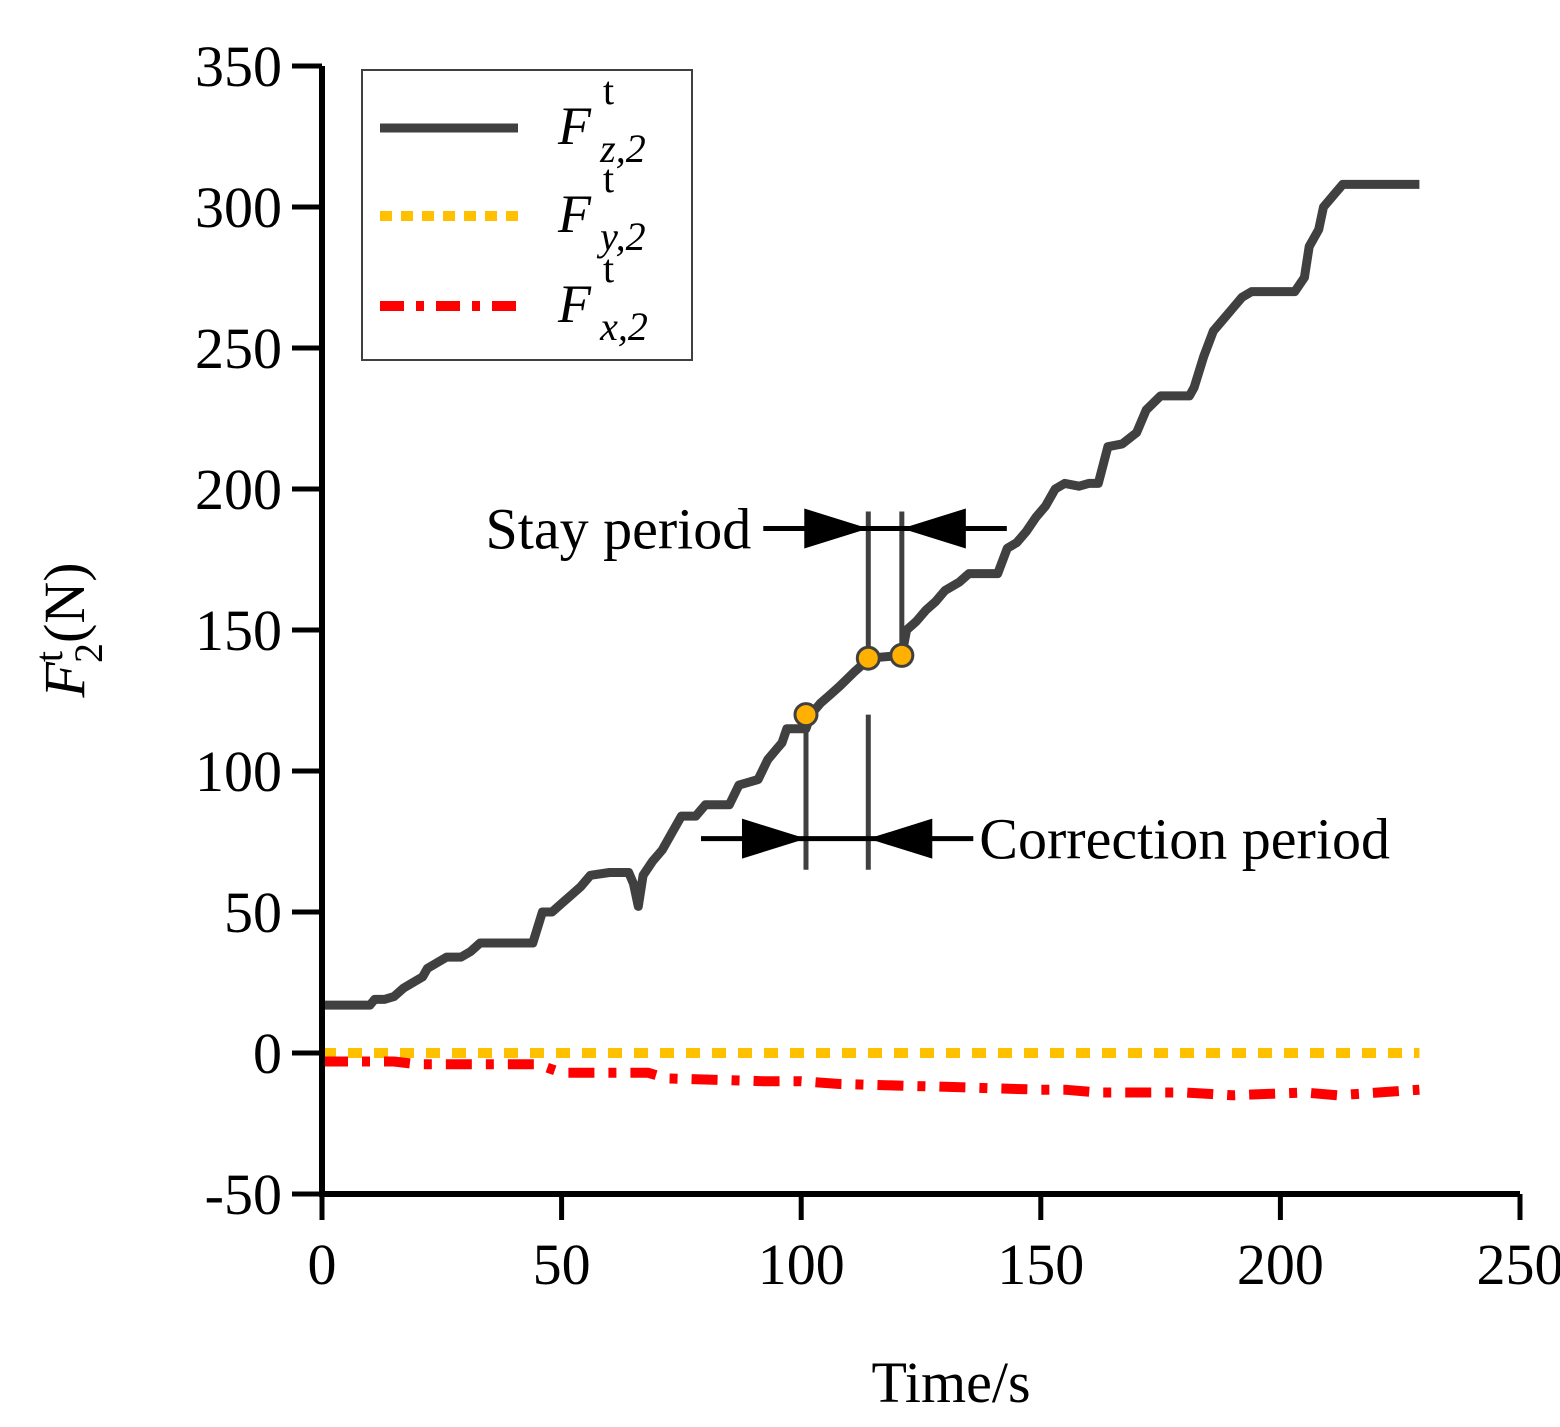  What do you see at coordinates (562, 1264) in the screenshot?
I see `x-tick-label: 50` at bounding box center [562, 1264].